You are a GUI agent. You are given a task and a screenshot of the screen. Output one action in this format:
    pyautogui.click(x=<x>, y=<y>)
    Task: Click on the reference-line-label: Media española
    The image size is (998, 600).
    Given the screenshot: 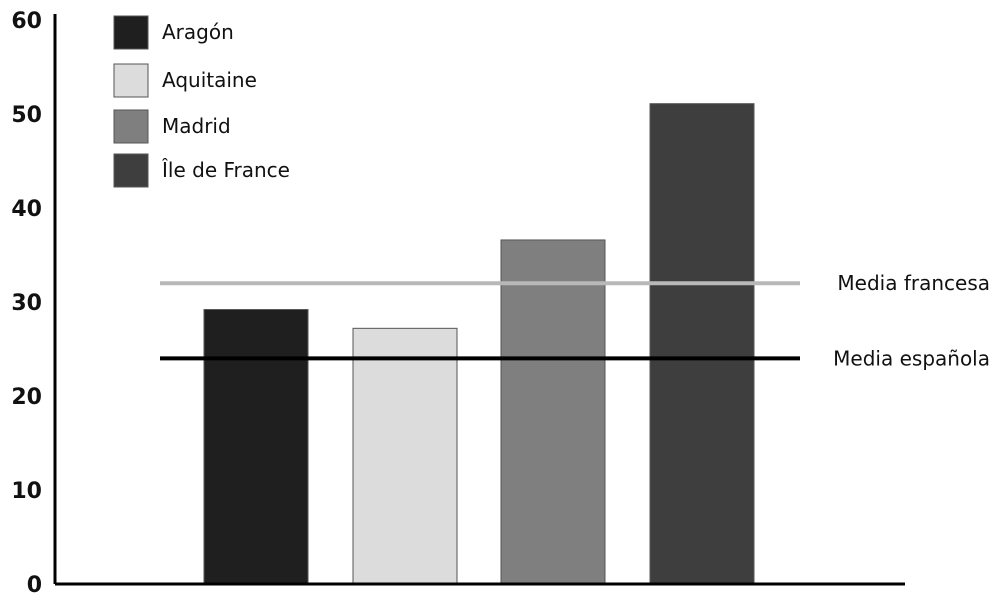 What is the action you would take?
    pyautogui.click(x=911, y=358)
    